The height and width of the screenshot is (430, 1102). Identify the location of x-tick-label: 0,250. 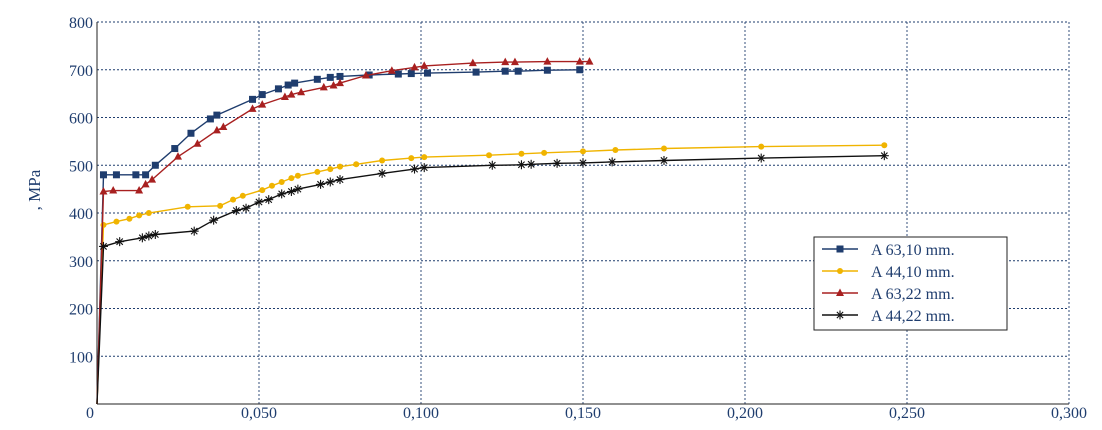
(907, 413).